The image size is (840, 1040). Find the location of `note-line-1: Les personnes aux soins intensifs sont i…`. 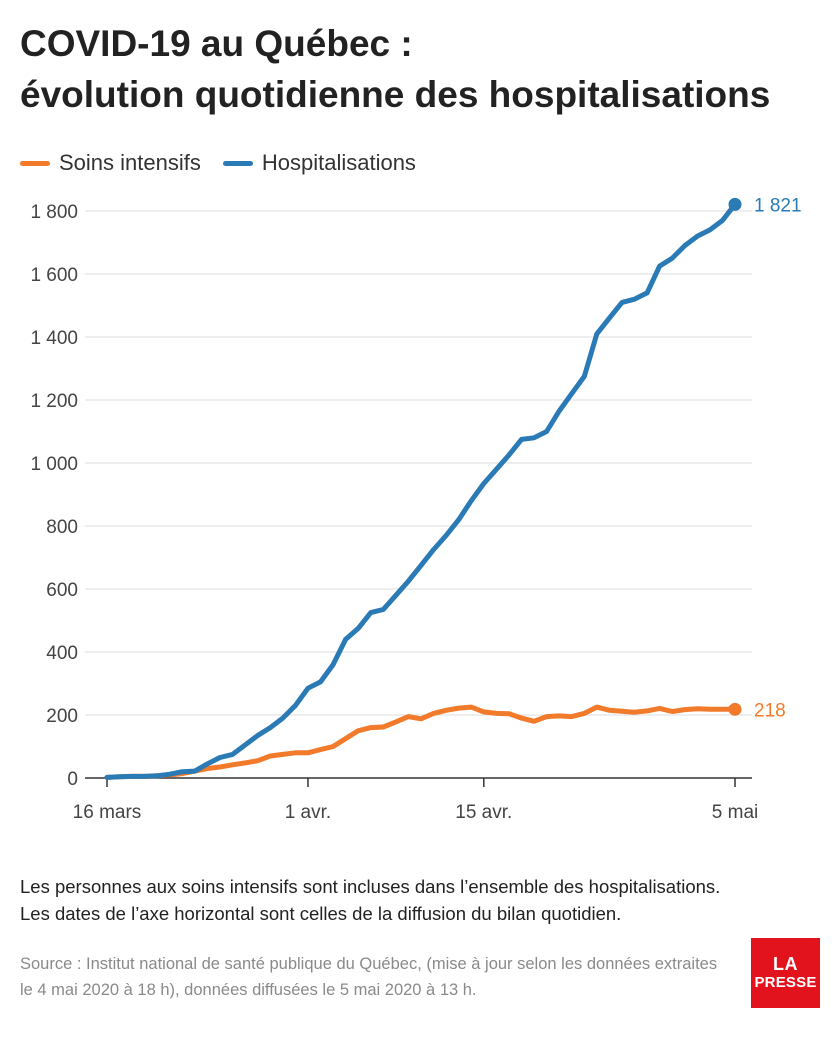

note-line-1: Les personnes aux soins intensifs sont i… is located at coordinates (370, 886).